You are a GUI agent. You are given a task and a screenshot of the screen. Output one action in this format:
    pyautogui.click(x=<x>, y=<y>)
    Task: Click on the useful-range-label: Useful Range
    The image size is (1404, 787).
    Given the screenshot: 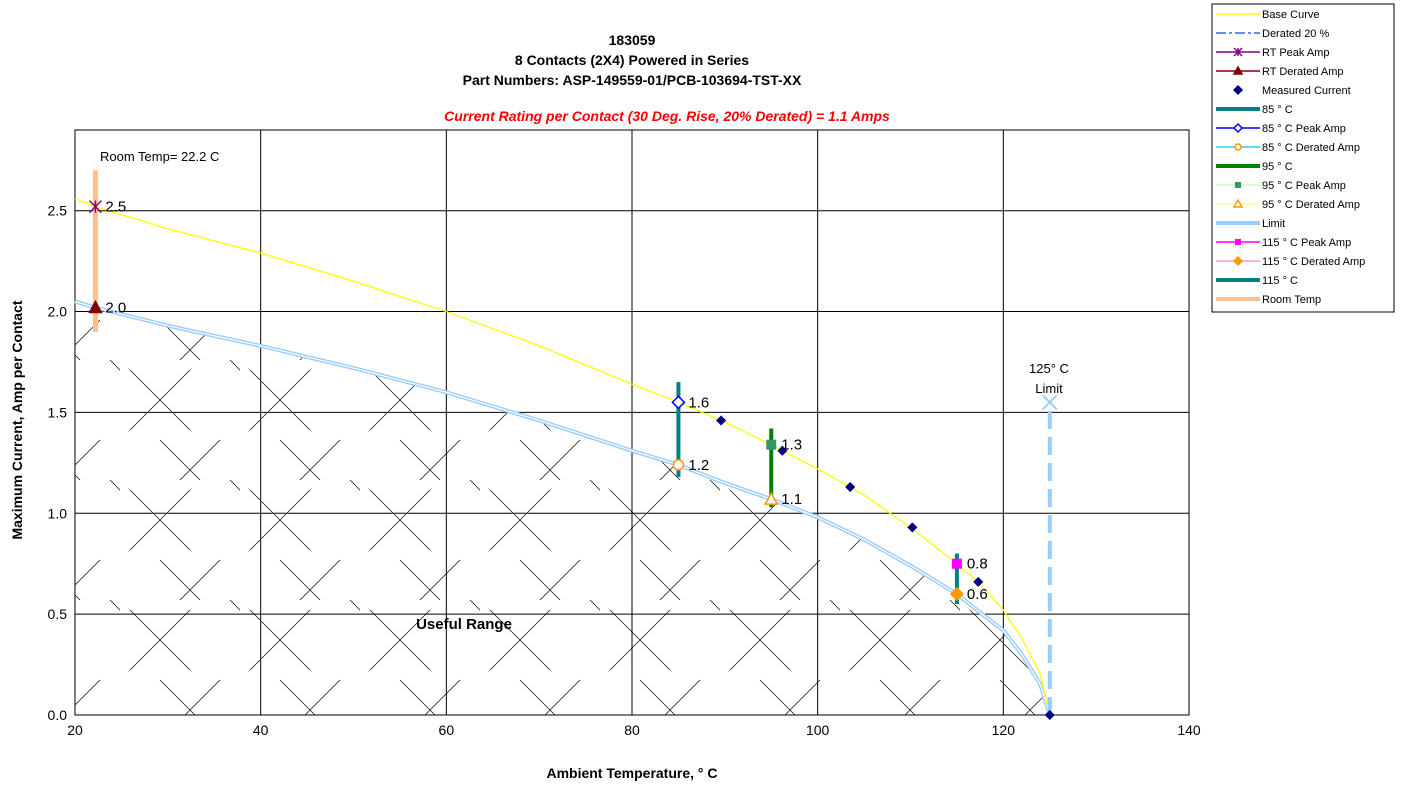 What is the action you would take?
    pyautogui.click(x=464, y=624)
    